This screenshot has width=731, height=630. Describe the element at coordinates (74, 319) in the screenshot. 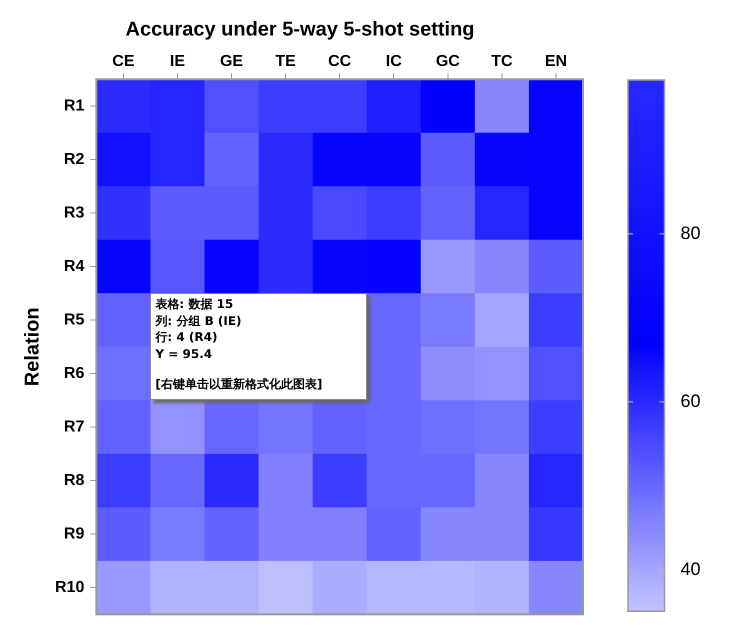

I see `y-tick-label: R5` at that location.